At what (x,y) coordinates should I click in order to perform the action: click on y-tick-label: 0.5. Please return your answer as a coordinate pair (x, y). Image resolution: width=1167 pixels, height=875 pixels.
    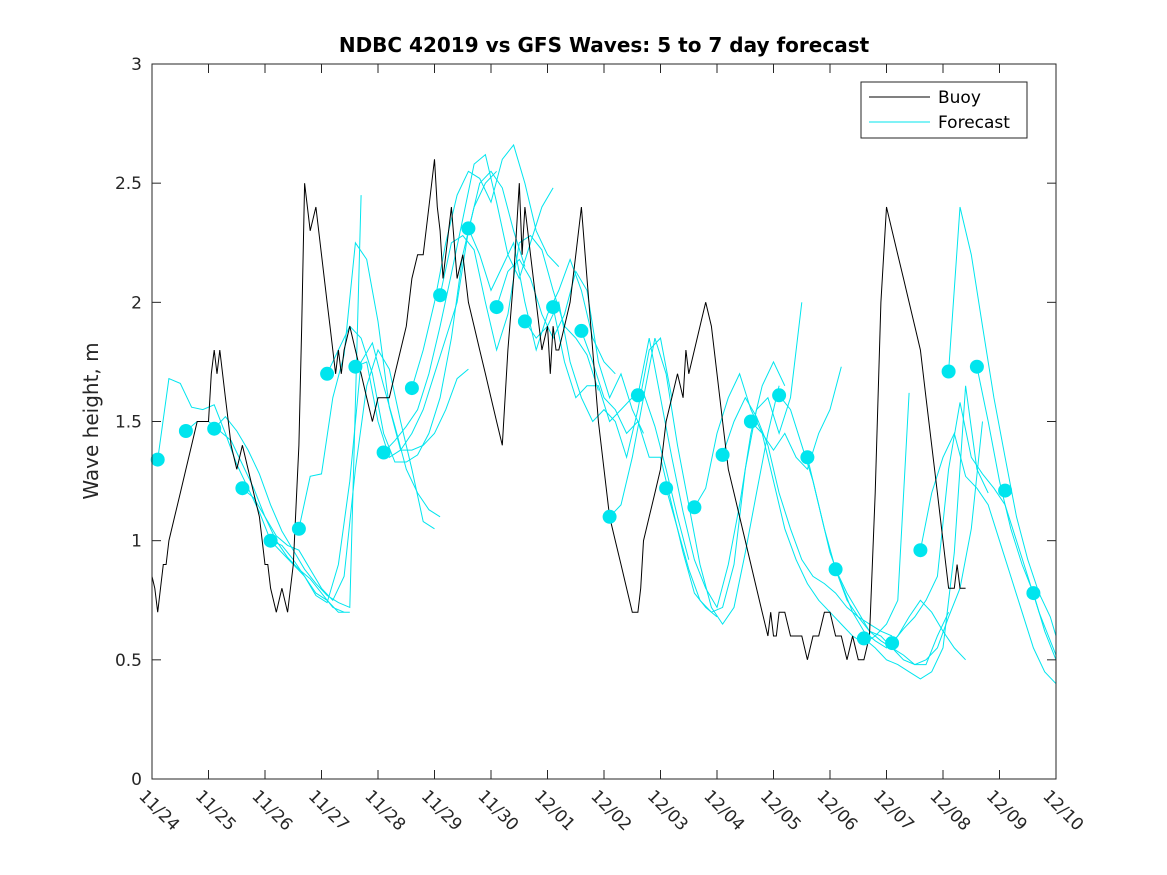
    Looking at the image, I should click on (128, 661).